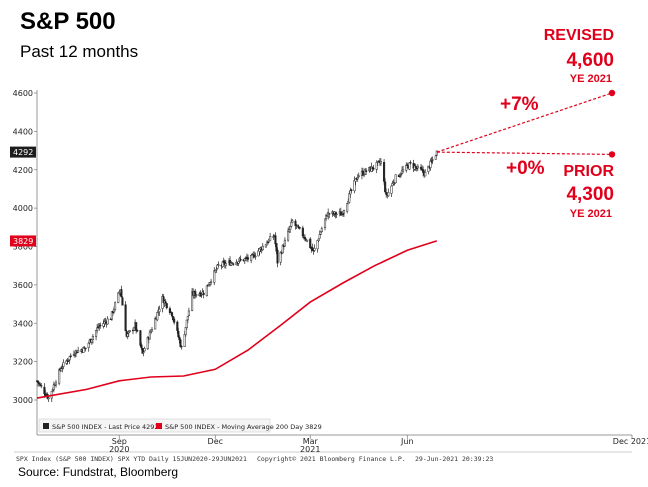 The width and height of the screenshot is (648, 487). I want to click on chart-title: S&P 500, so click(68, 21).